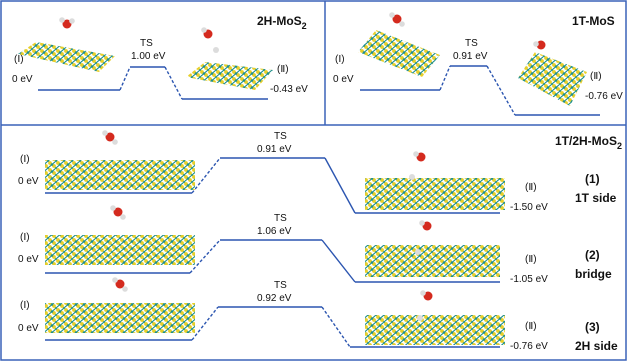 This screenshot has height=361, width=627. I want to click on case-number: (3), so click(592, 327).